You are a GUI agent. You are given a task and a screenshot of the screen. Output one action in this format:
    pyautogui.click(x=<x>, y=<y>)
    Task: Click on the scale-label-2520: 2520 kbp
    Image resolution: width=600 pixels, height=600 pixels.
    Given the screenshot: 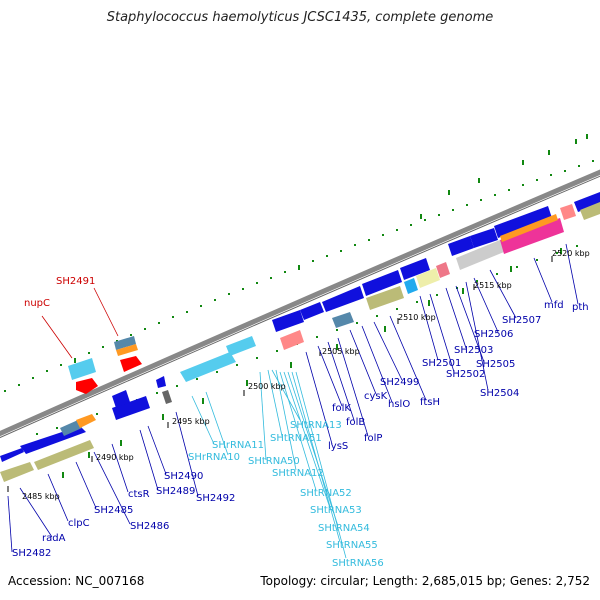 What is the action you would take?
    pyautogui.click(x=571, y=253)
    